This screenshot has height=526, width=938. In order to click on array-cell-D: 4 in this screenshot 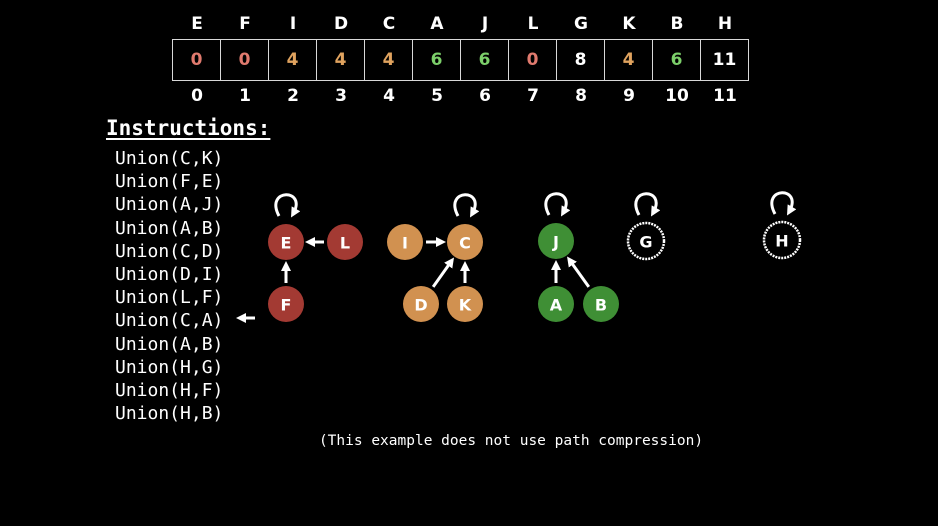, I will do `click(341, 60)`.